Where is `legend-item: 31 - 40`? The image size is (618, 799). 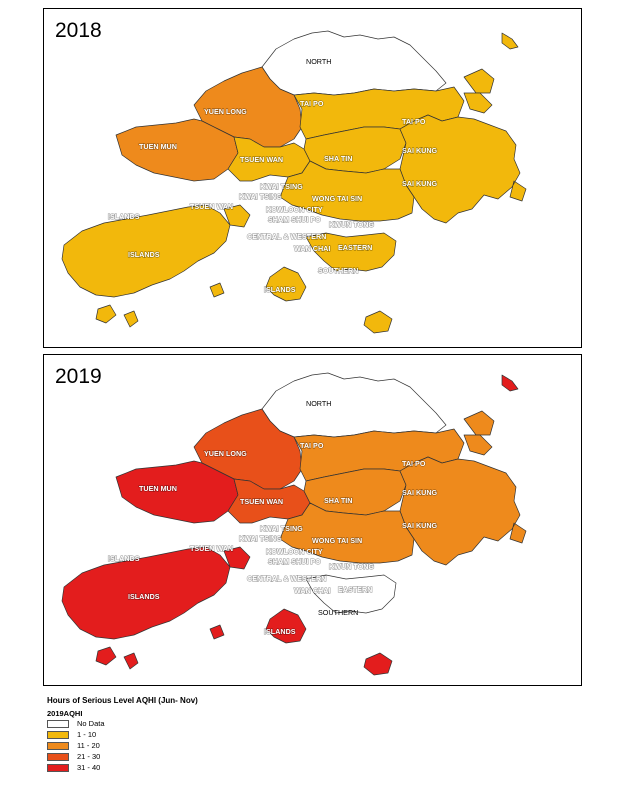
legend-item: 31 - 40 is located at coordinates (122, 767).